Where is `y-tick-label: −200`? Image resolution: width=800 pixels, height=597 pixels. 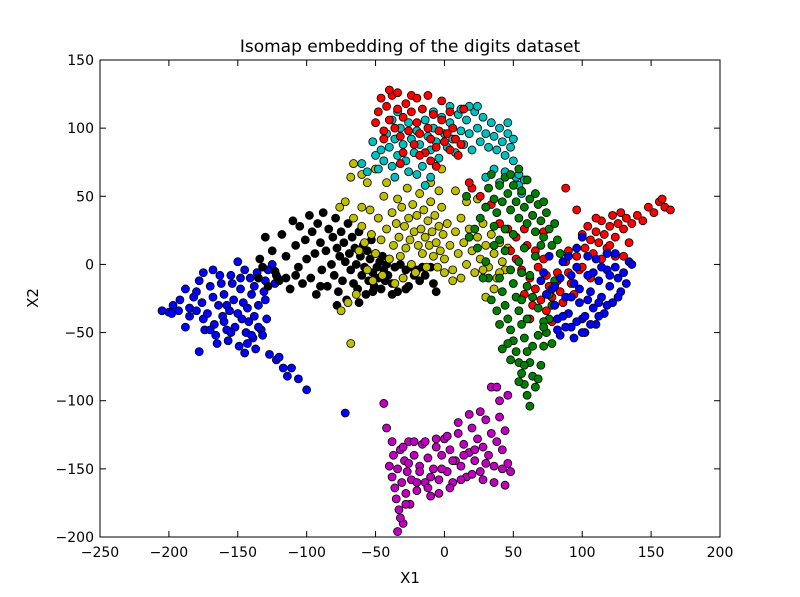
y-tick-label: −200 is located at coordinates (75, 538).